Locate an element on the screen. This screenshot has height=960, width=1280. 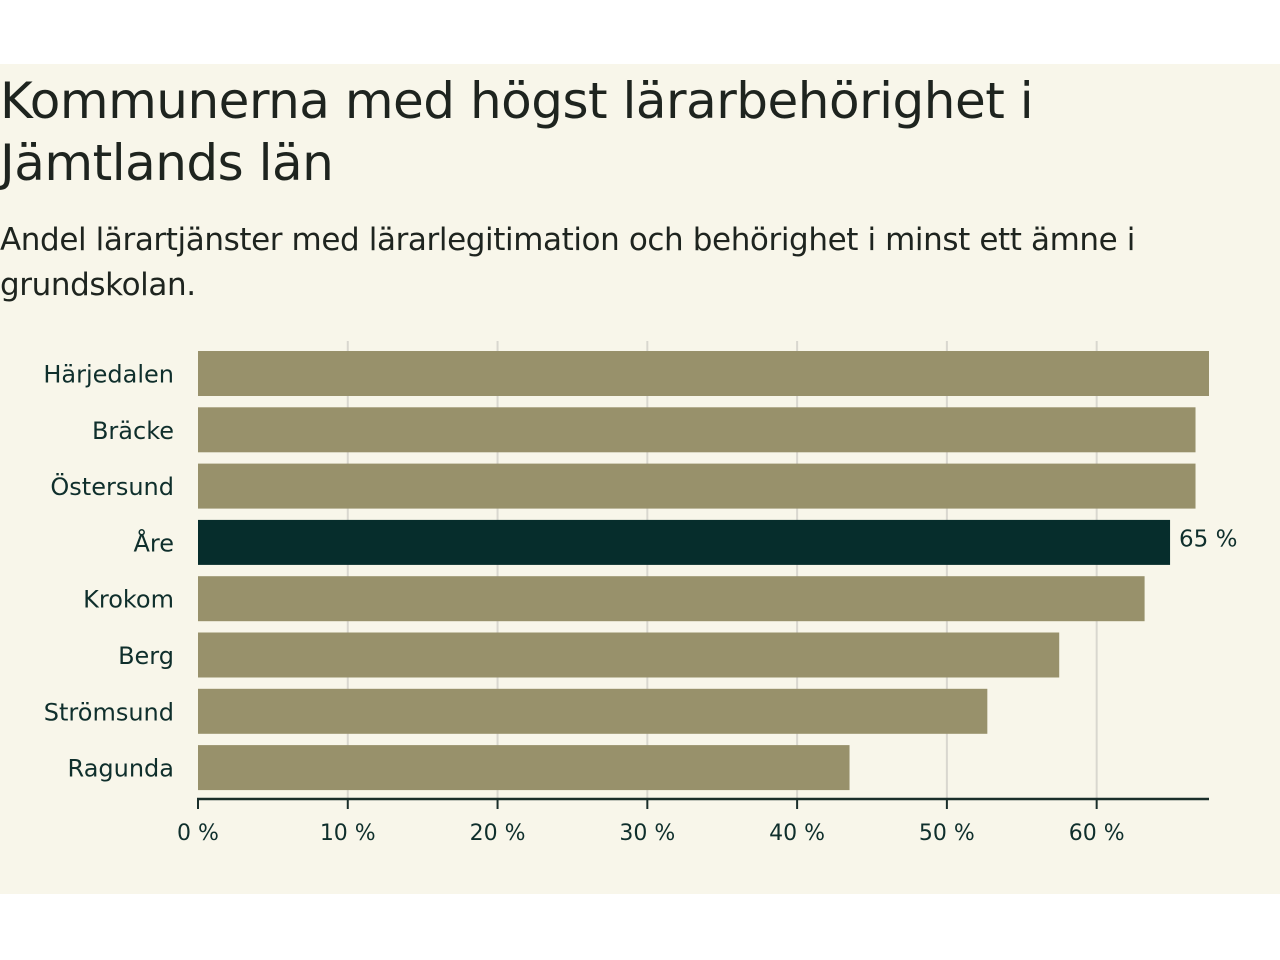
category-label: Berg is located at coordinates (146, 656).